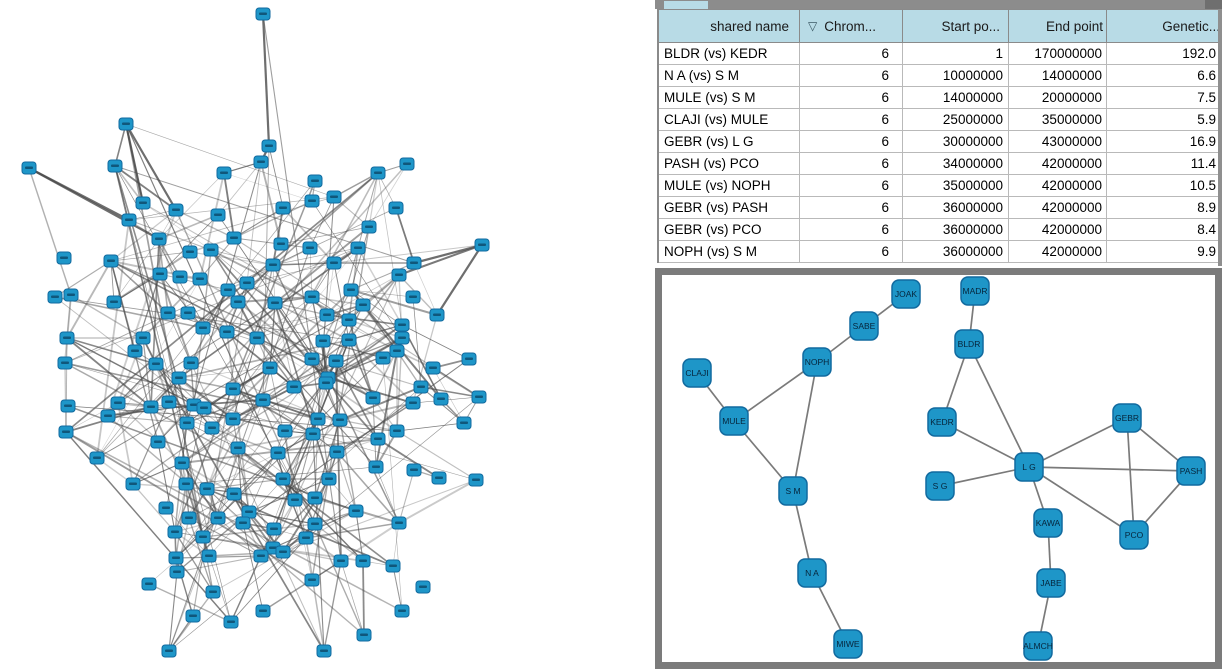  Describe the element at coordinates (940, 207) in the screenshot. I see `table-row: GEBR (vs) PASH 6 36000000 42000000 8.9` at that location.